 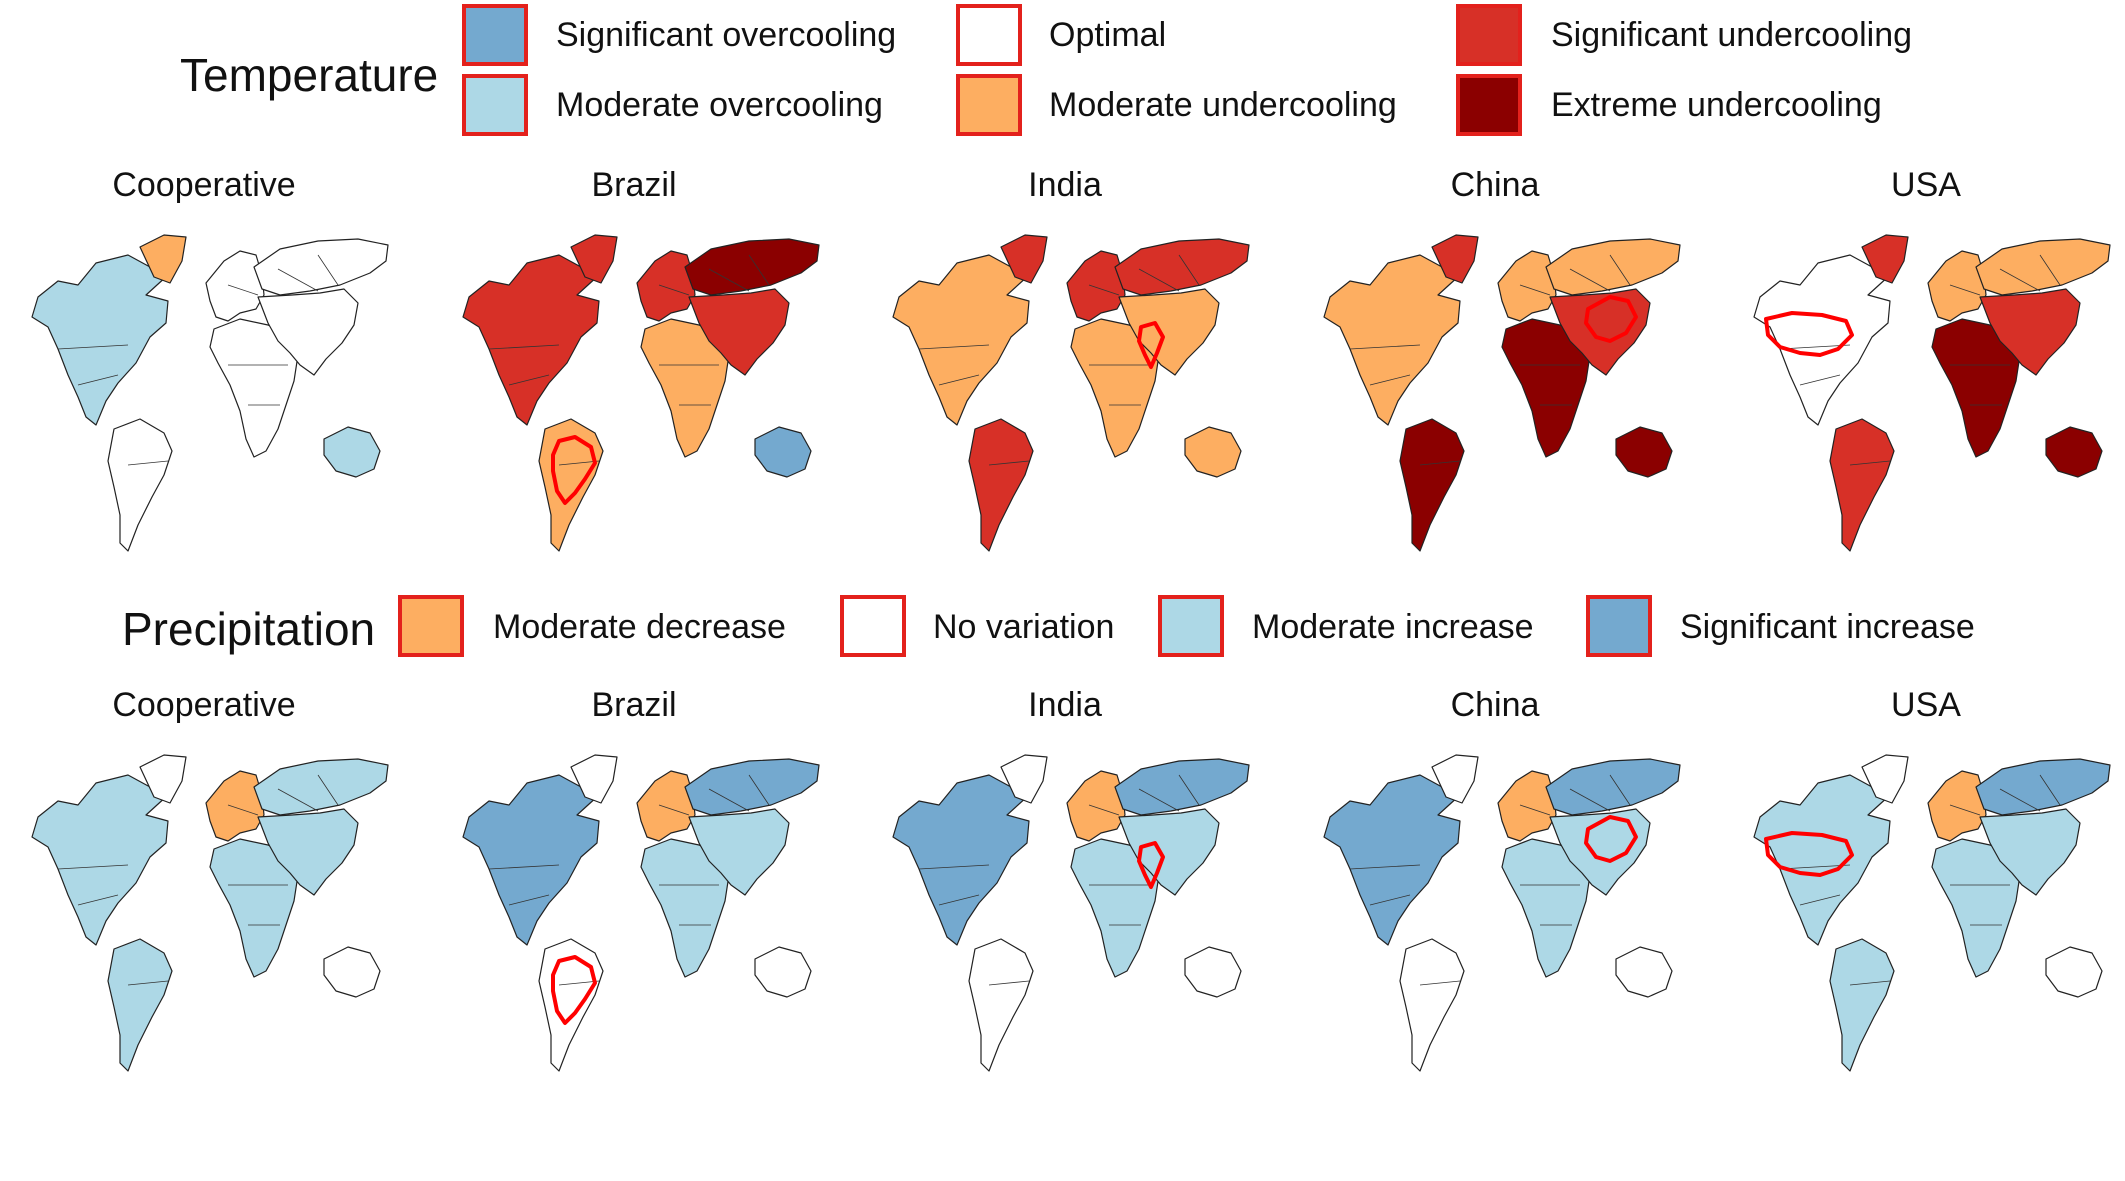 I want to click on temperature-map-china, so click(x=1500, y=397).